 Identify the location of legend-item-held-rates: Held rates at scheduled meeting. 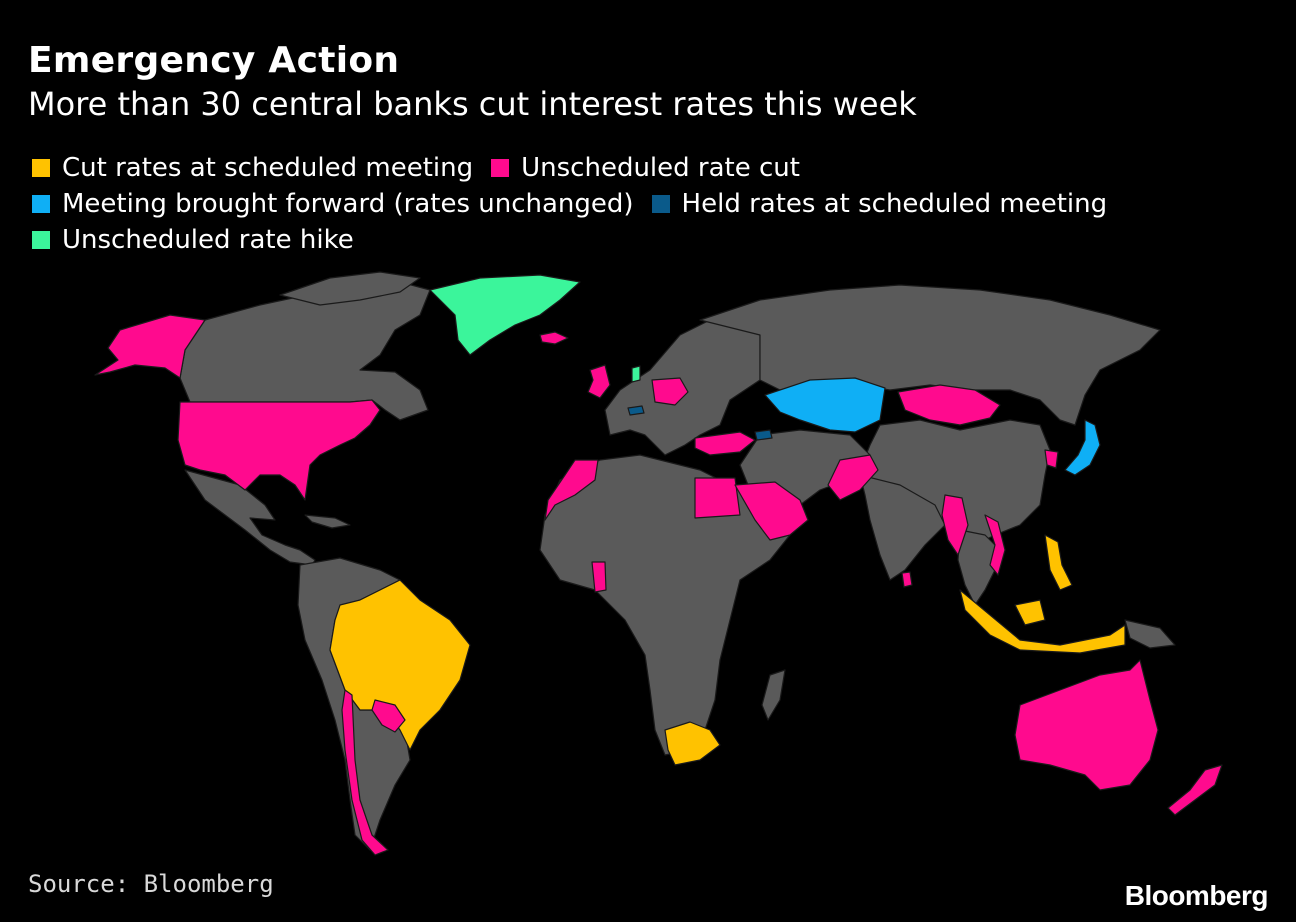
(879, 204).